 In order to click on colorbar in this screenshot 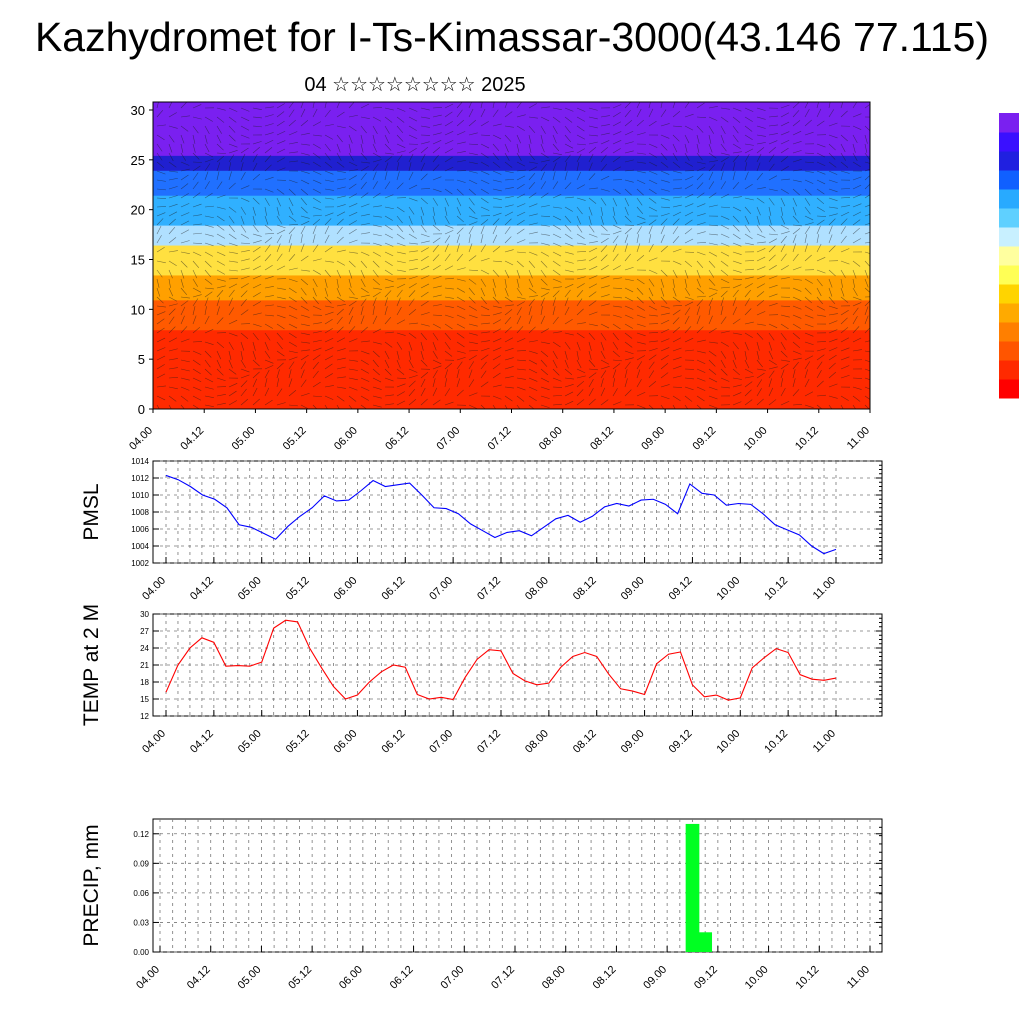, I will do `click(1009, 256)`.